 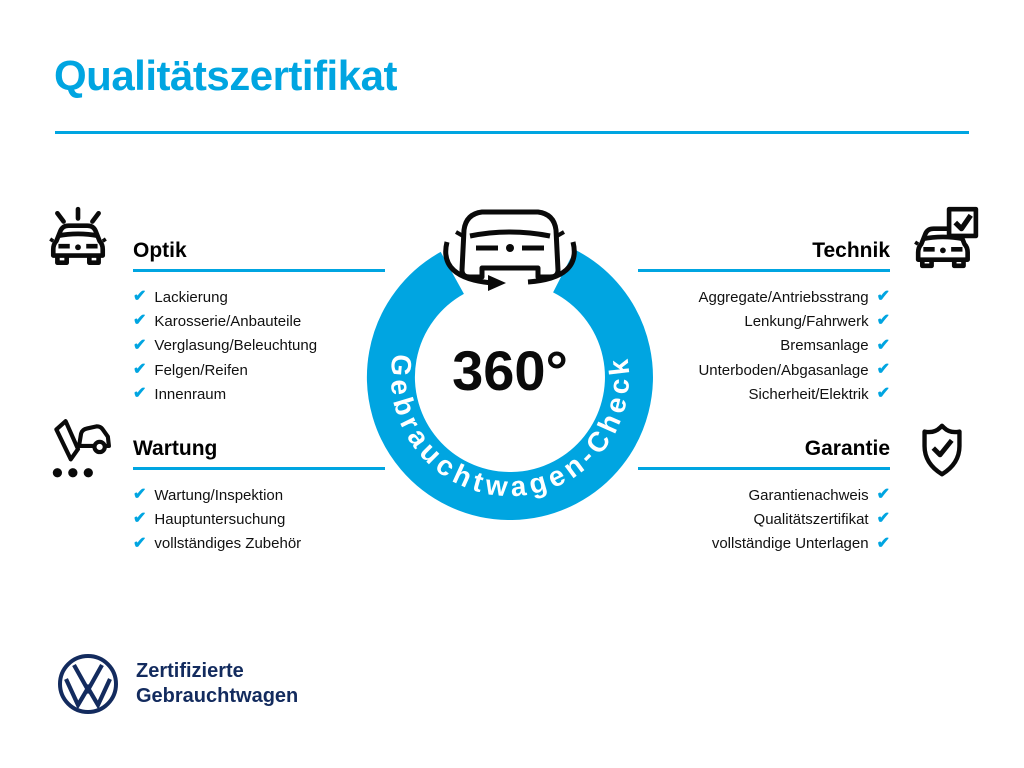 What do you see at coordinates (190, 394) in the screenshot?
I see `item-label: Innenraum` at bounding box center [190, 394].